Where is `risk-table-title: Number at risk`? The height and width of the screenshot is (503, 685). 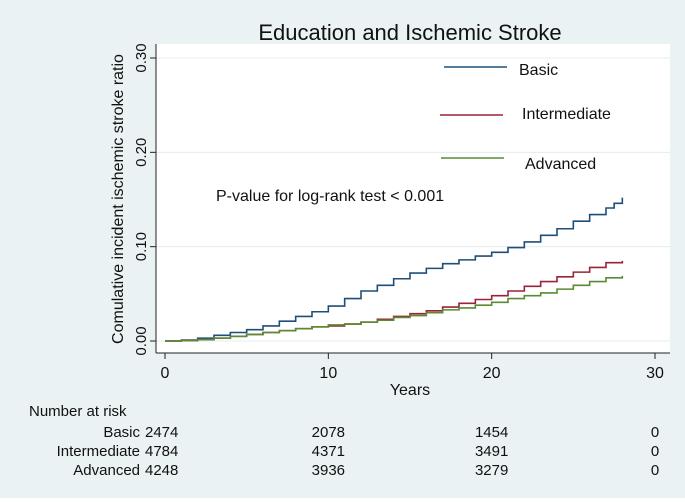 risk-table-title: Number at risk is located at coordinates (78, 411).